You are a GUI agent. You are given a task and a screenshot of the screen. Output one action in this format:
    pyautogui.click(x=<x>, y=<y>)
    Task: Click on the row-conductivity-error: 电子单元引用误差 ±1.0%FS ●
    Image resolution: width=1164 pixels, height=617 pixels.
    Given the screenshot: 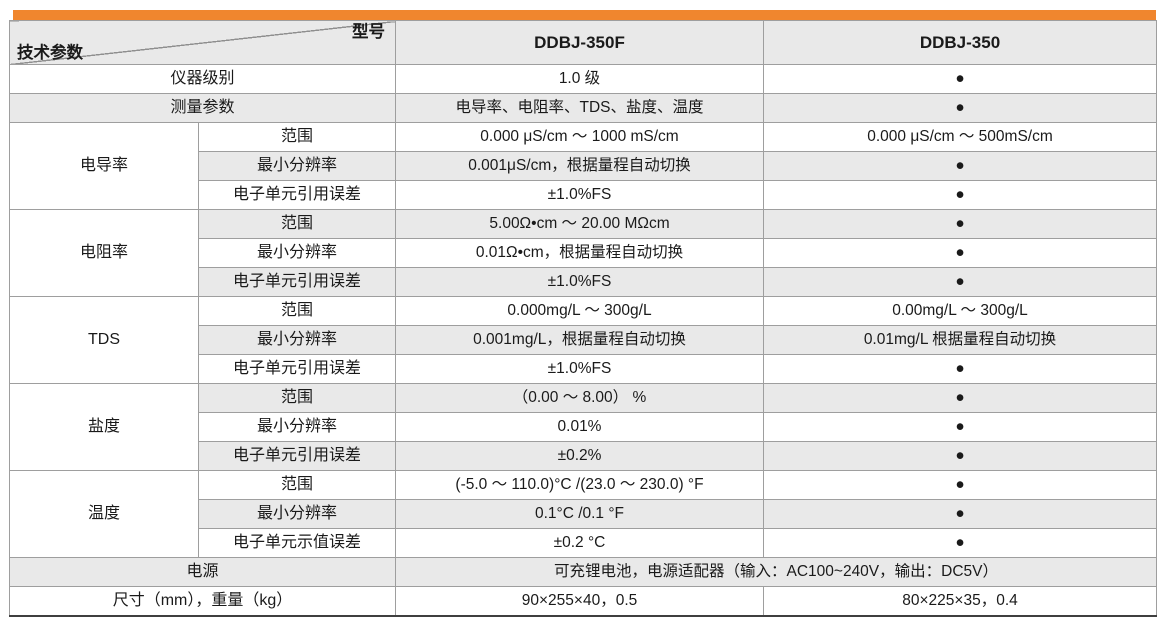 What is the action you would take?
    pyautogui.click(x=583, y=195)
    